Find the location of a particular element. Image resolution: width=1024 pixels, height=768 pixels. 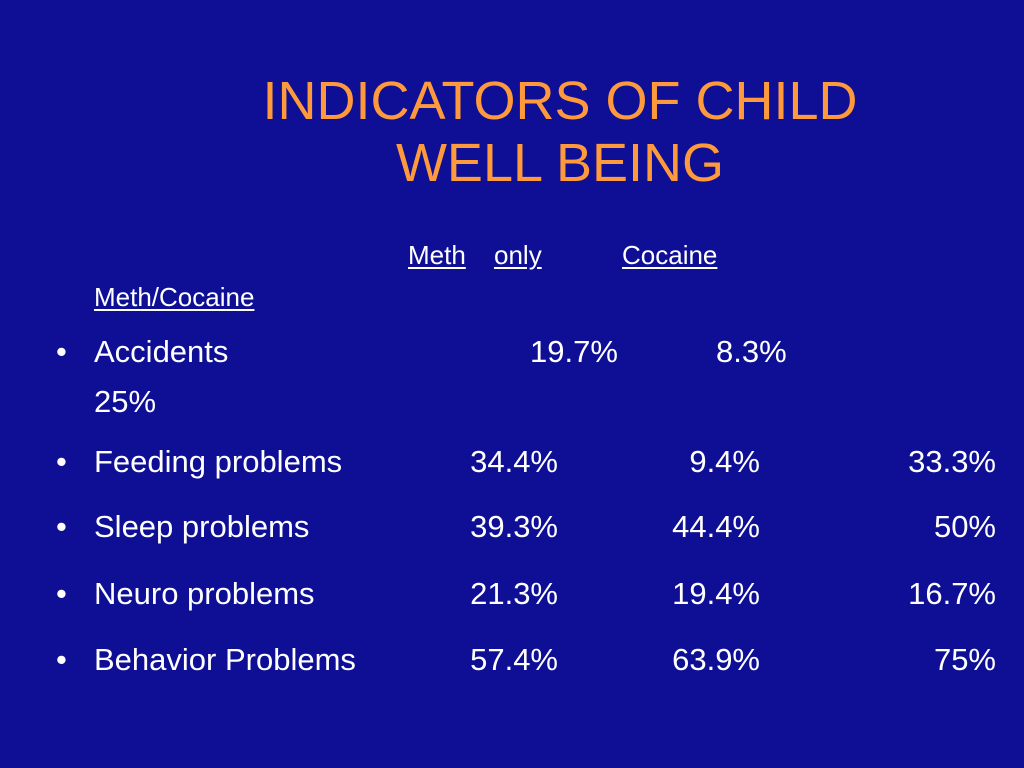

title-line-1: INDICATORS OF CHILD is located at coordinates (560, 101).